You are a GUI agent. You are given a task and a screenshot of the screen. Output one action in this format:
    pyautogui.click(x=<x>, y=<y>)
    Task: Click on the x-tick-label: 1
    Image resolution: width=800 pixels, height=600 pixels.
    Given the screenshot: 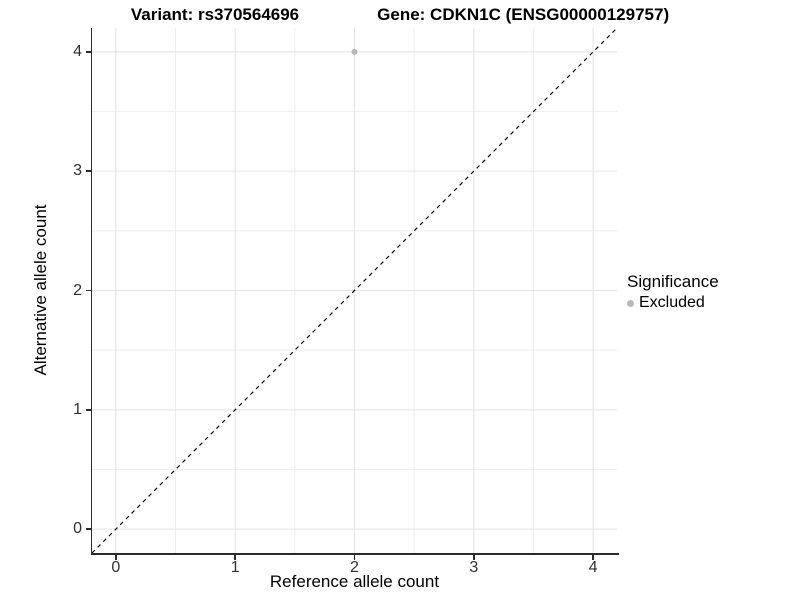 What is the action you would take?
    pyautogui.click(x=235, y=567)
    